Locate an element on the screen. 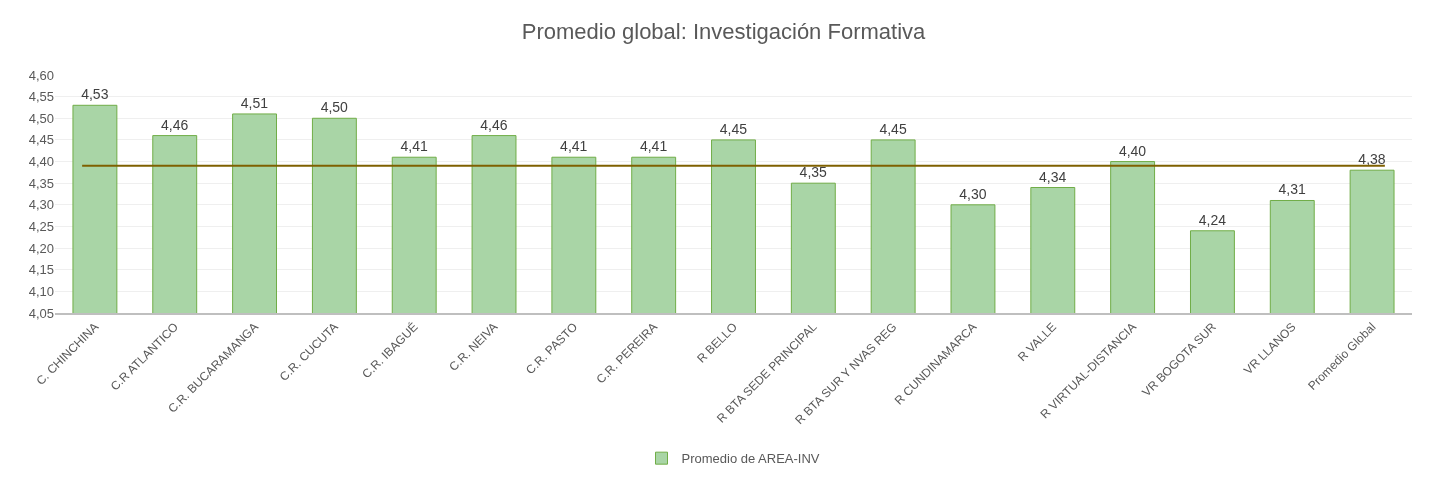  y-tick-label: 4,10 is located at coordinates (41, 291).